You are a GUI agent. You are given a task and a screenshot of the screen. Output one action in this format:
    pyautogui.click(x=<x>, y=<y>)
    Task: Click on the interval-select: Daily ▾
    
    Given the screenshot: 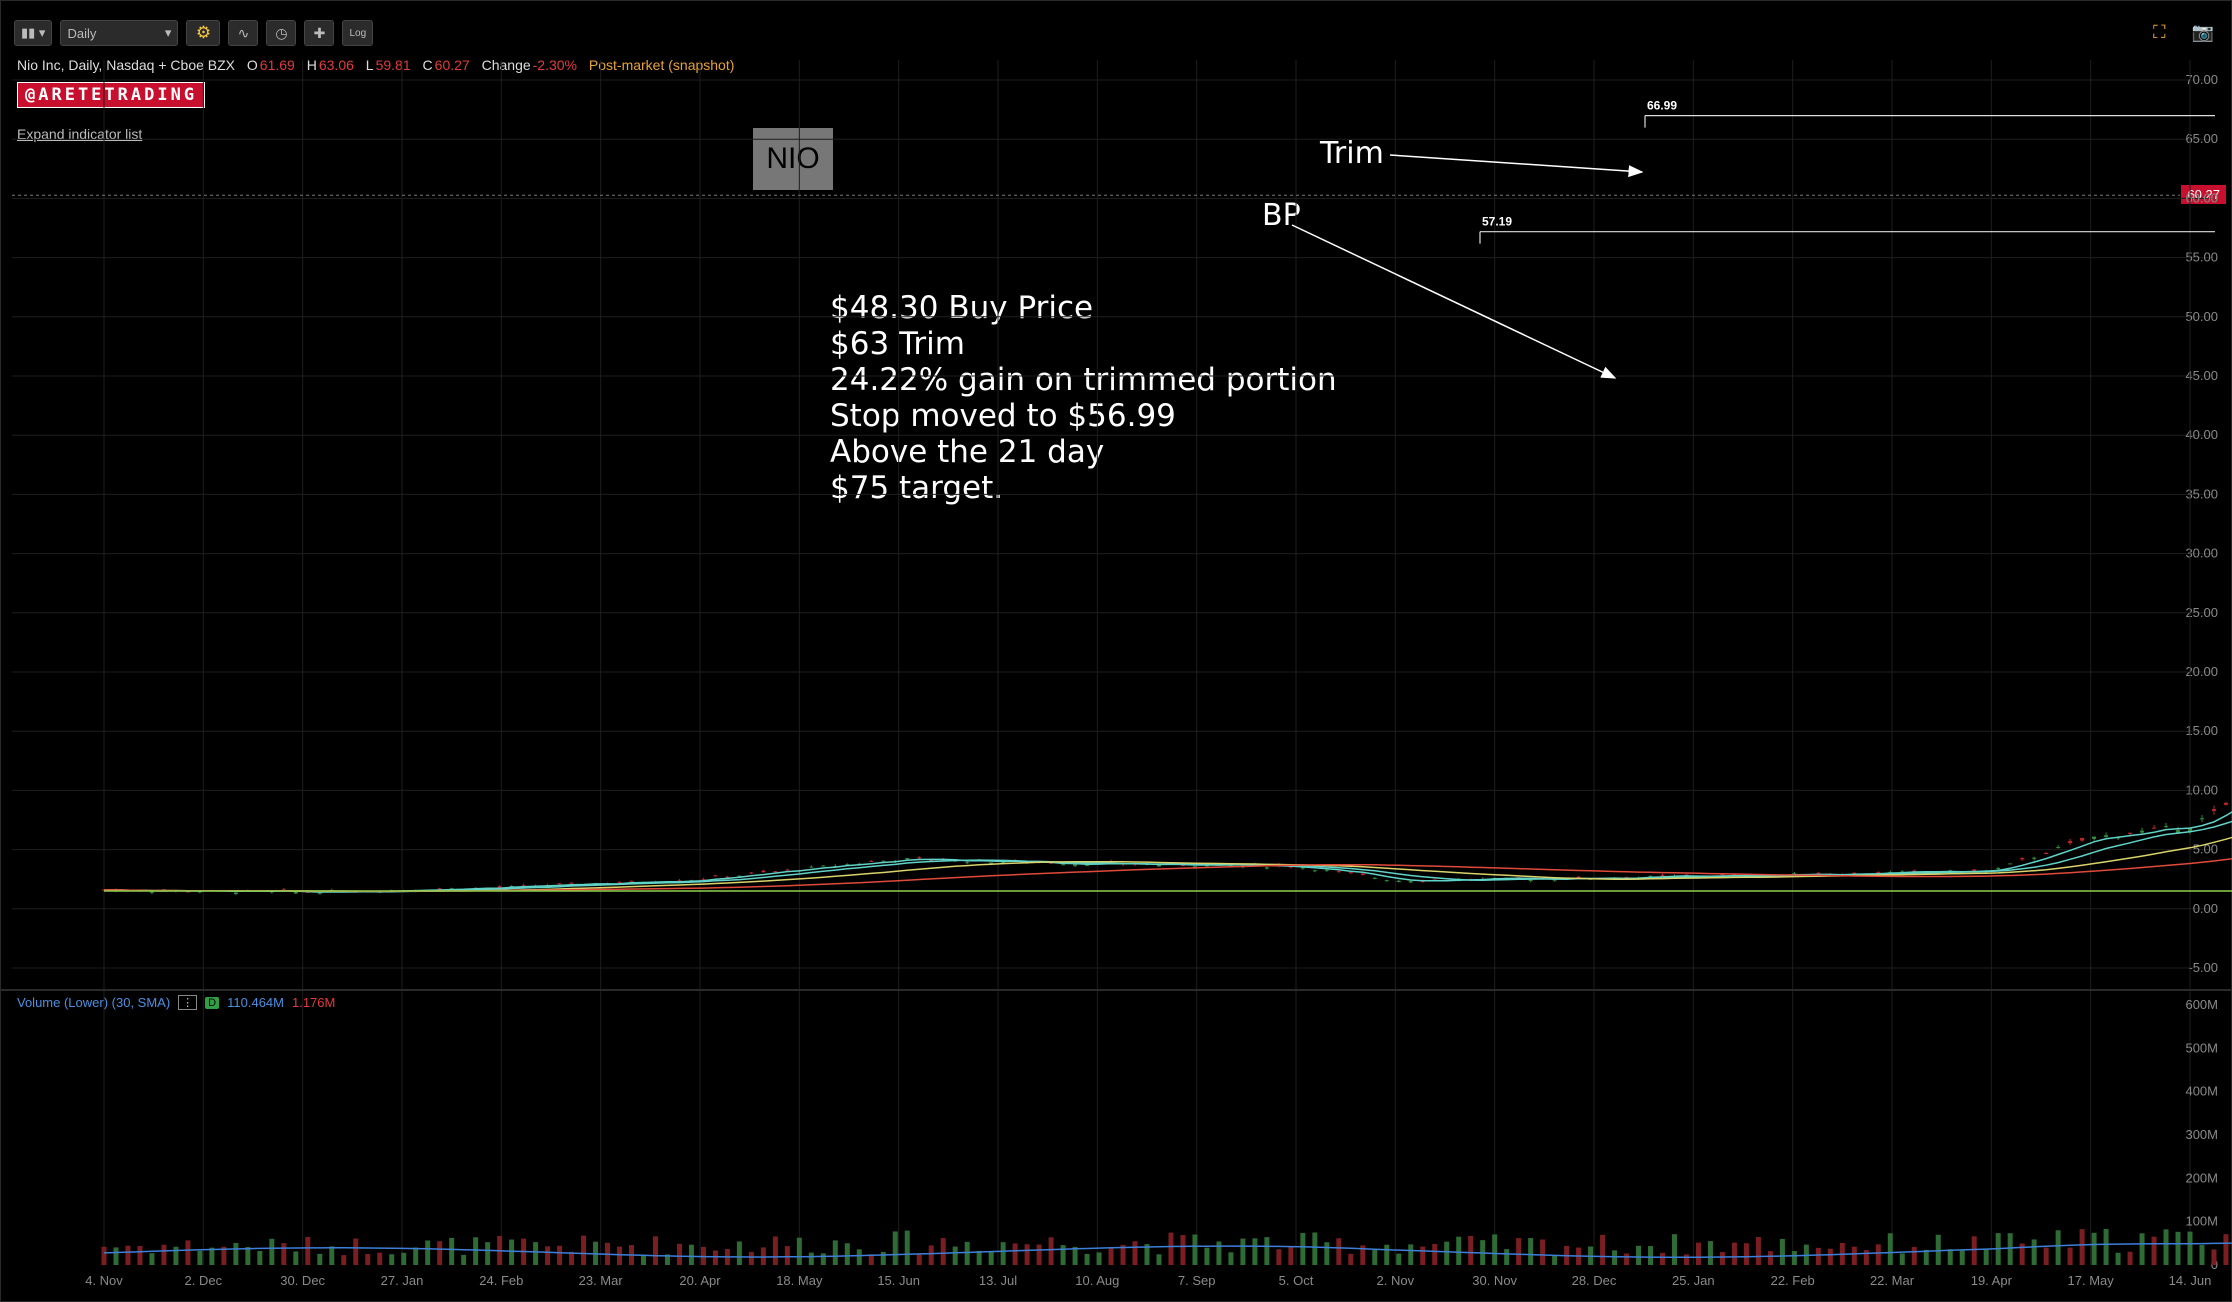 What is the action you would take?
    pyautogui.click(x=119, y=33)
    